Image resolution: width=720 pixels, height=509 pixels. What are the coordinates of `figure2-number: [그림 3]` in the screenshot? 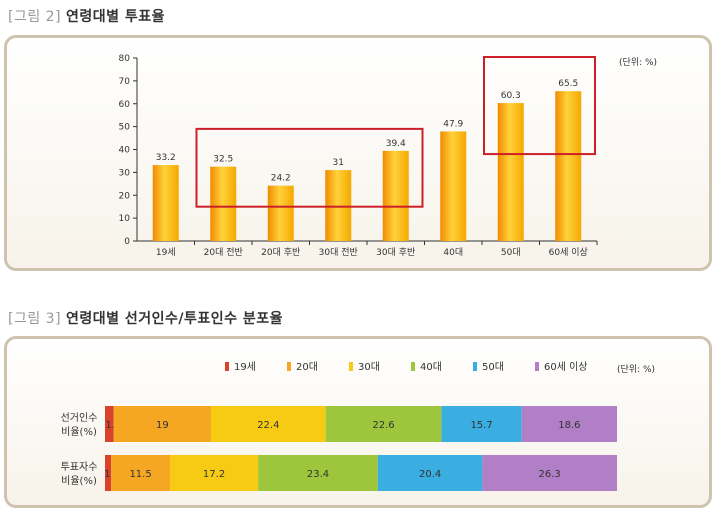 It's located at (35, 319).